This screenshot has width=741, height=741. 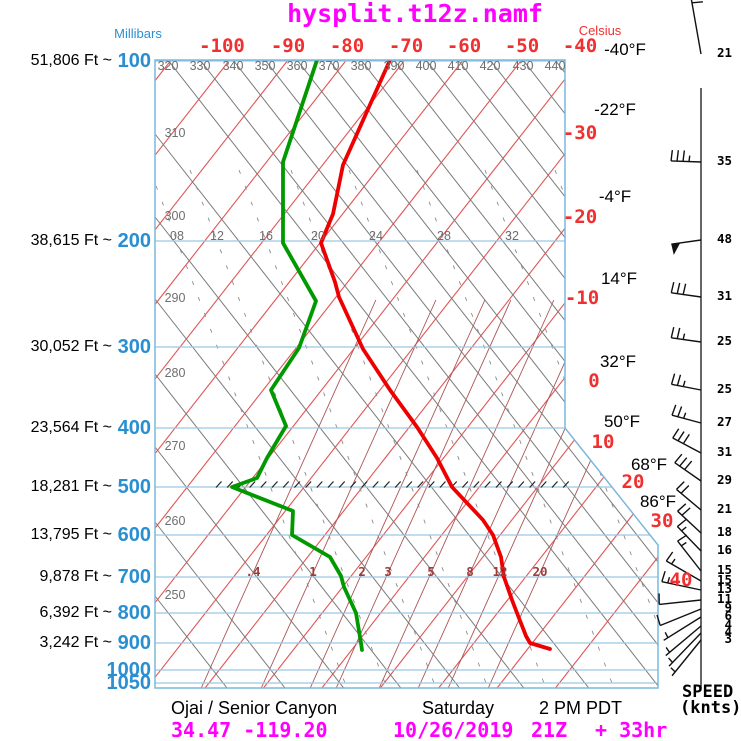 I want to click on pressure-label-900mb: 900, so click(x=134, y=643).